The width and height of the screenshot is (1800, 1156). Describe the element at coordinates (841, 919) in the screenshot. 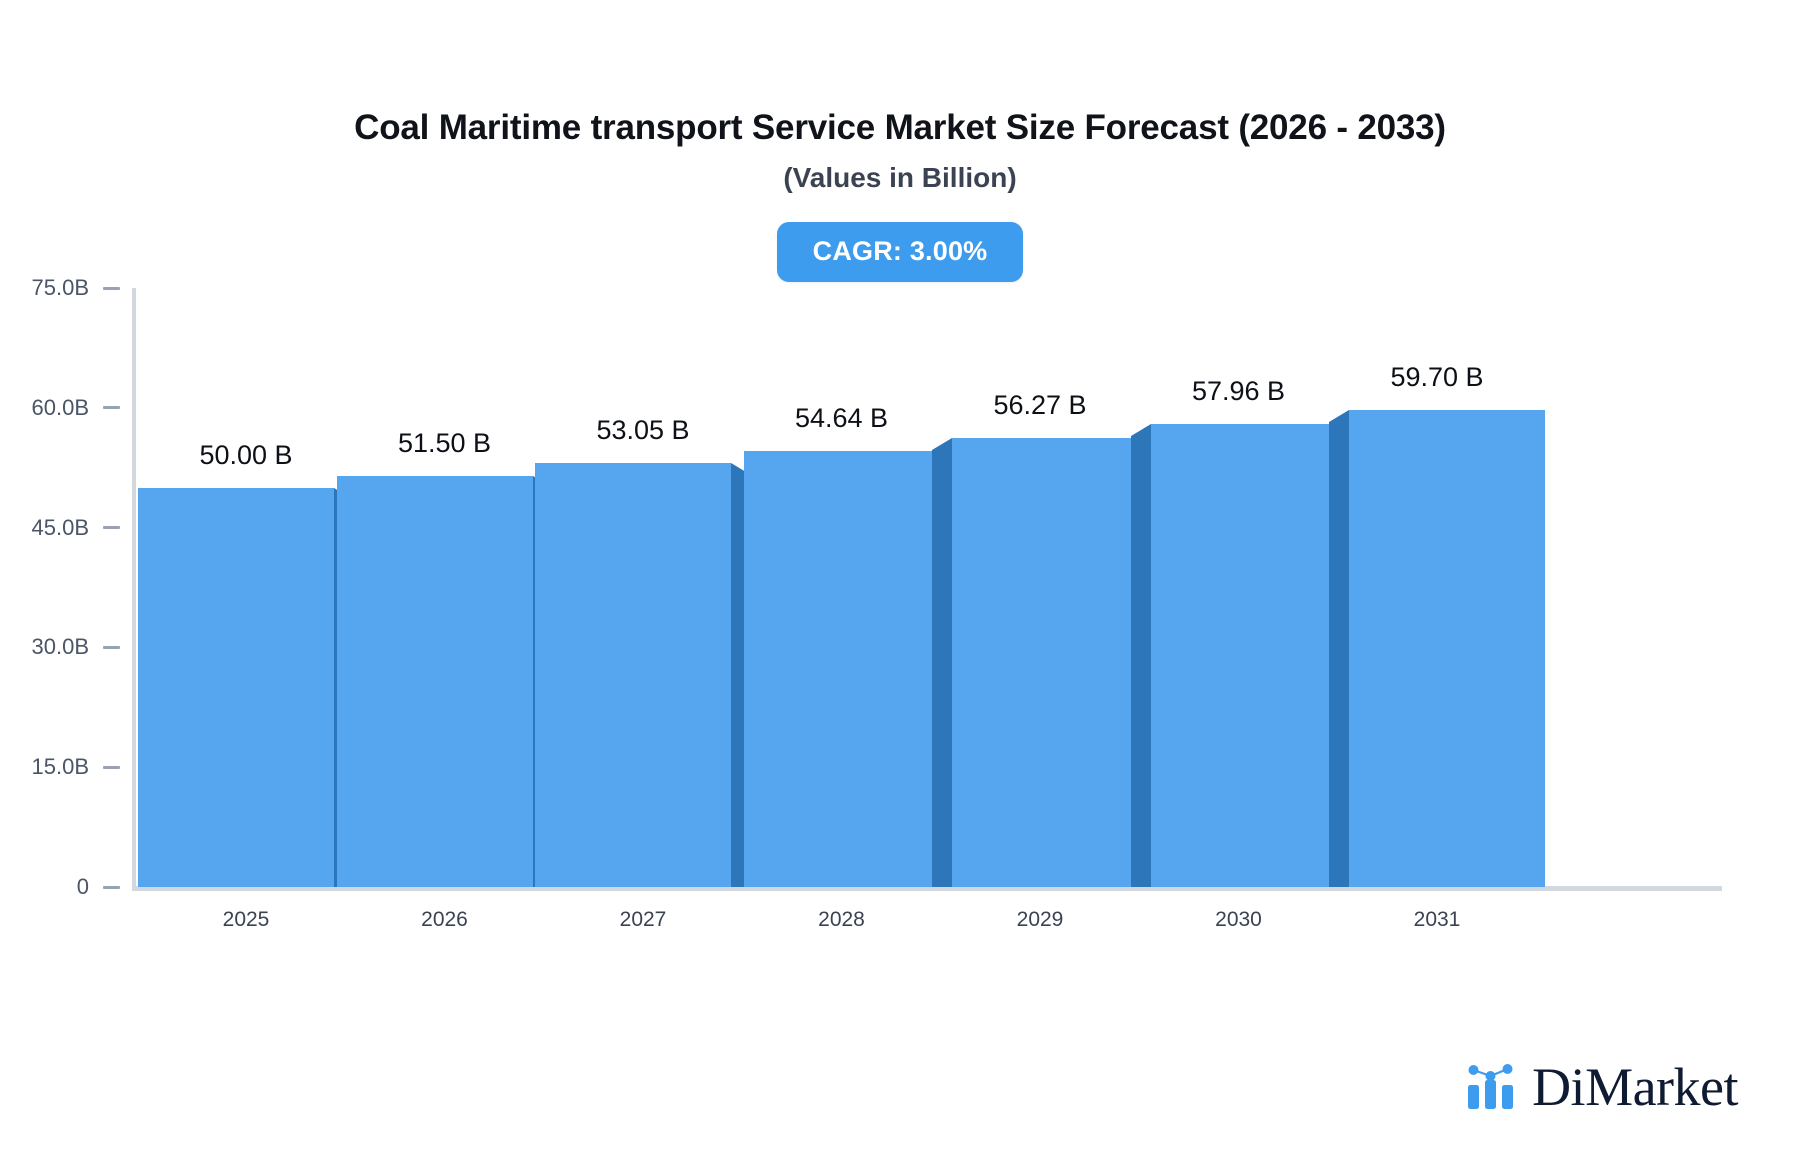

I see `x-axis-label-2028: 2028` at that location.